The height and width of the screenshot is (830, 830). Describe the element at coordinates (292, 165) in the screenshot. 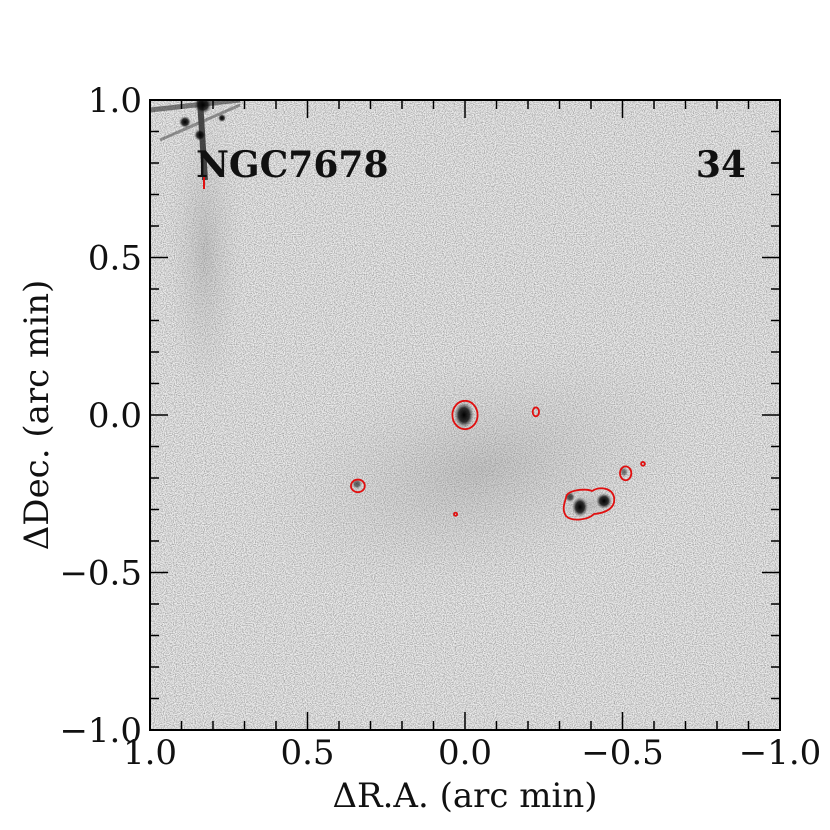

I see `object-label: NGC7678` at that location.